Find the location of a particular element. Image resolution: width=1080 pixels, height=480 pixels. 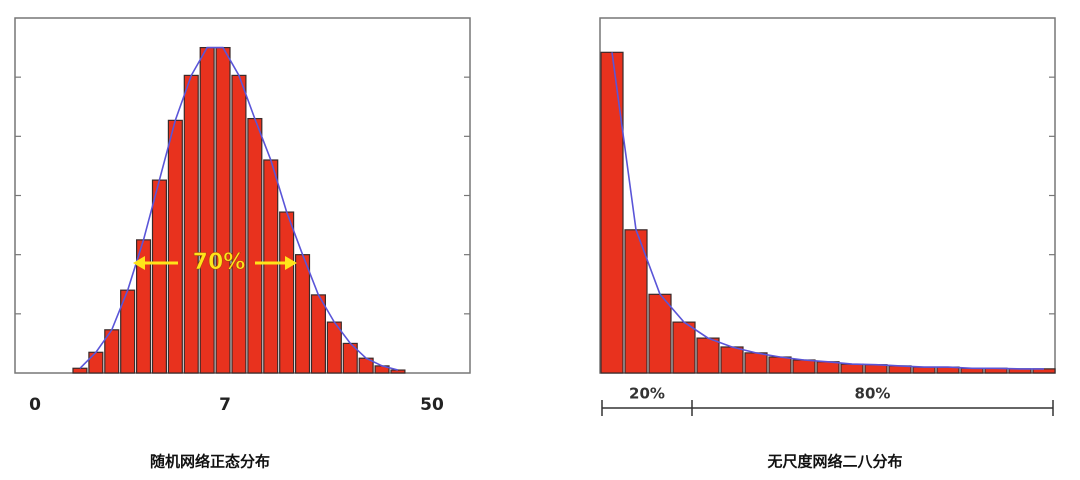

annotation: 70% is located at coordinates (219, 262).